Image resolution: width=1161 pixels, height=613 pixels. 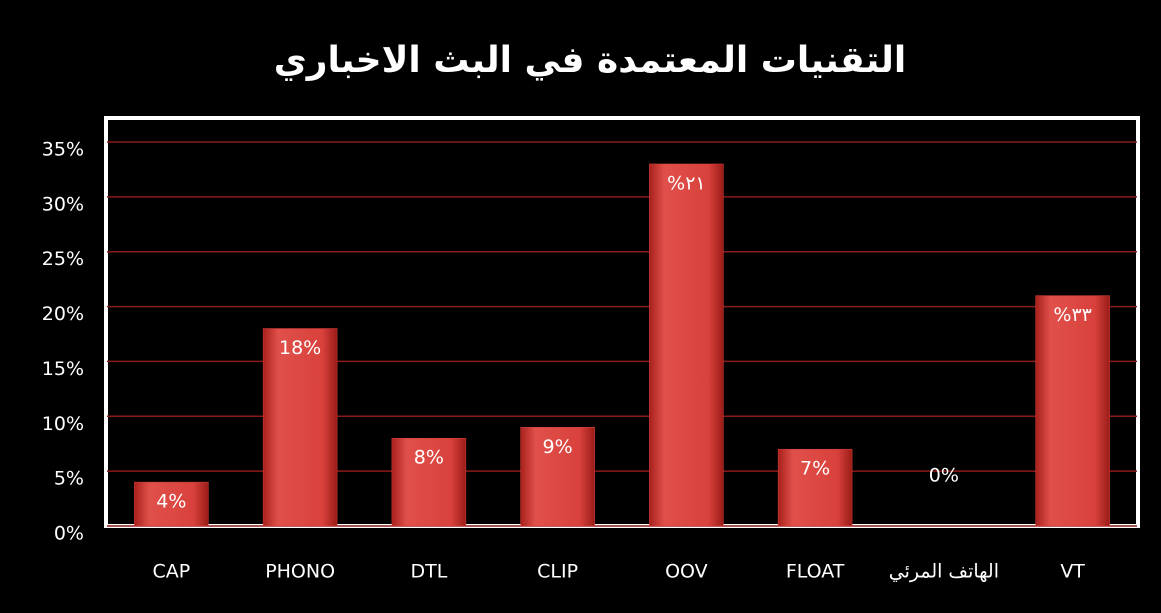 I want to click on y-tick-label: 35%, so click(x=63, y=150).